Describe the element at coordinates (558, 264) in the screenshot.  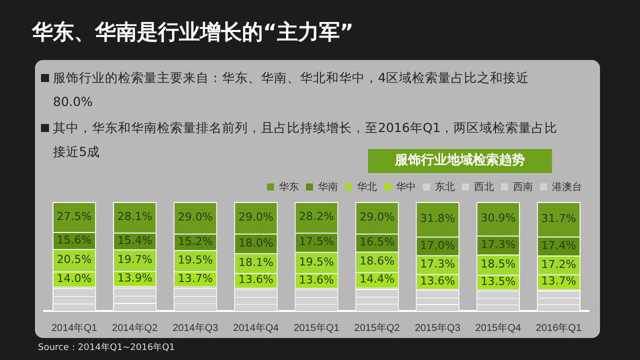
I see `data-label: 17.2%` at that location.